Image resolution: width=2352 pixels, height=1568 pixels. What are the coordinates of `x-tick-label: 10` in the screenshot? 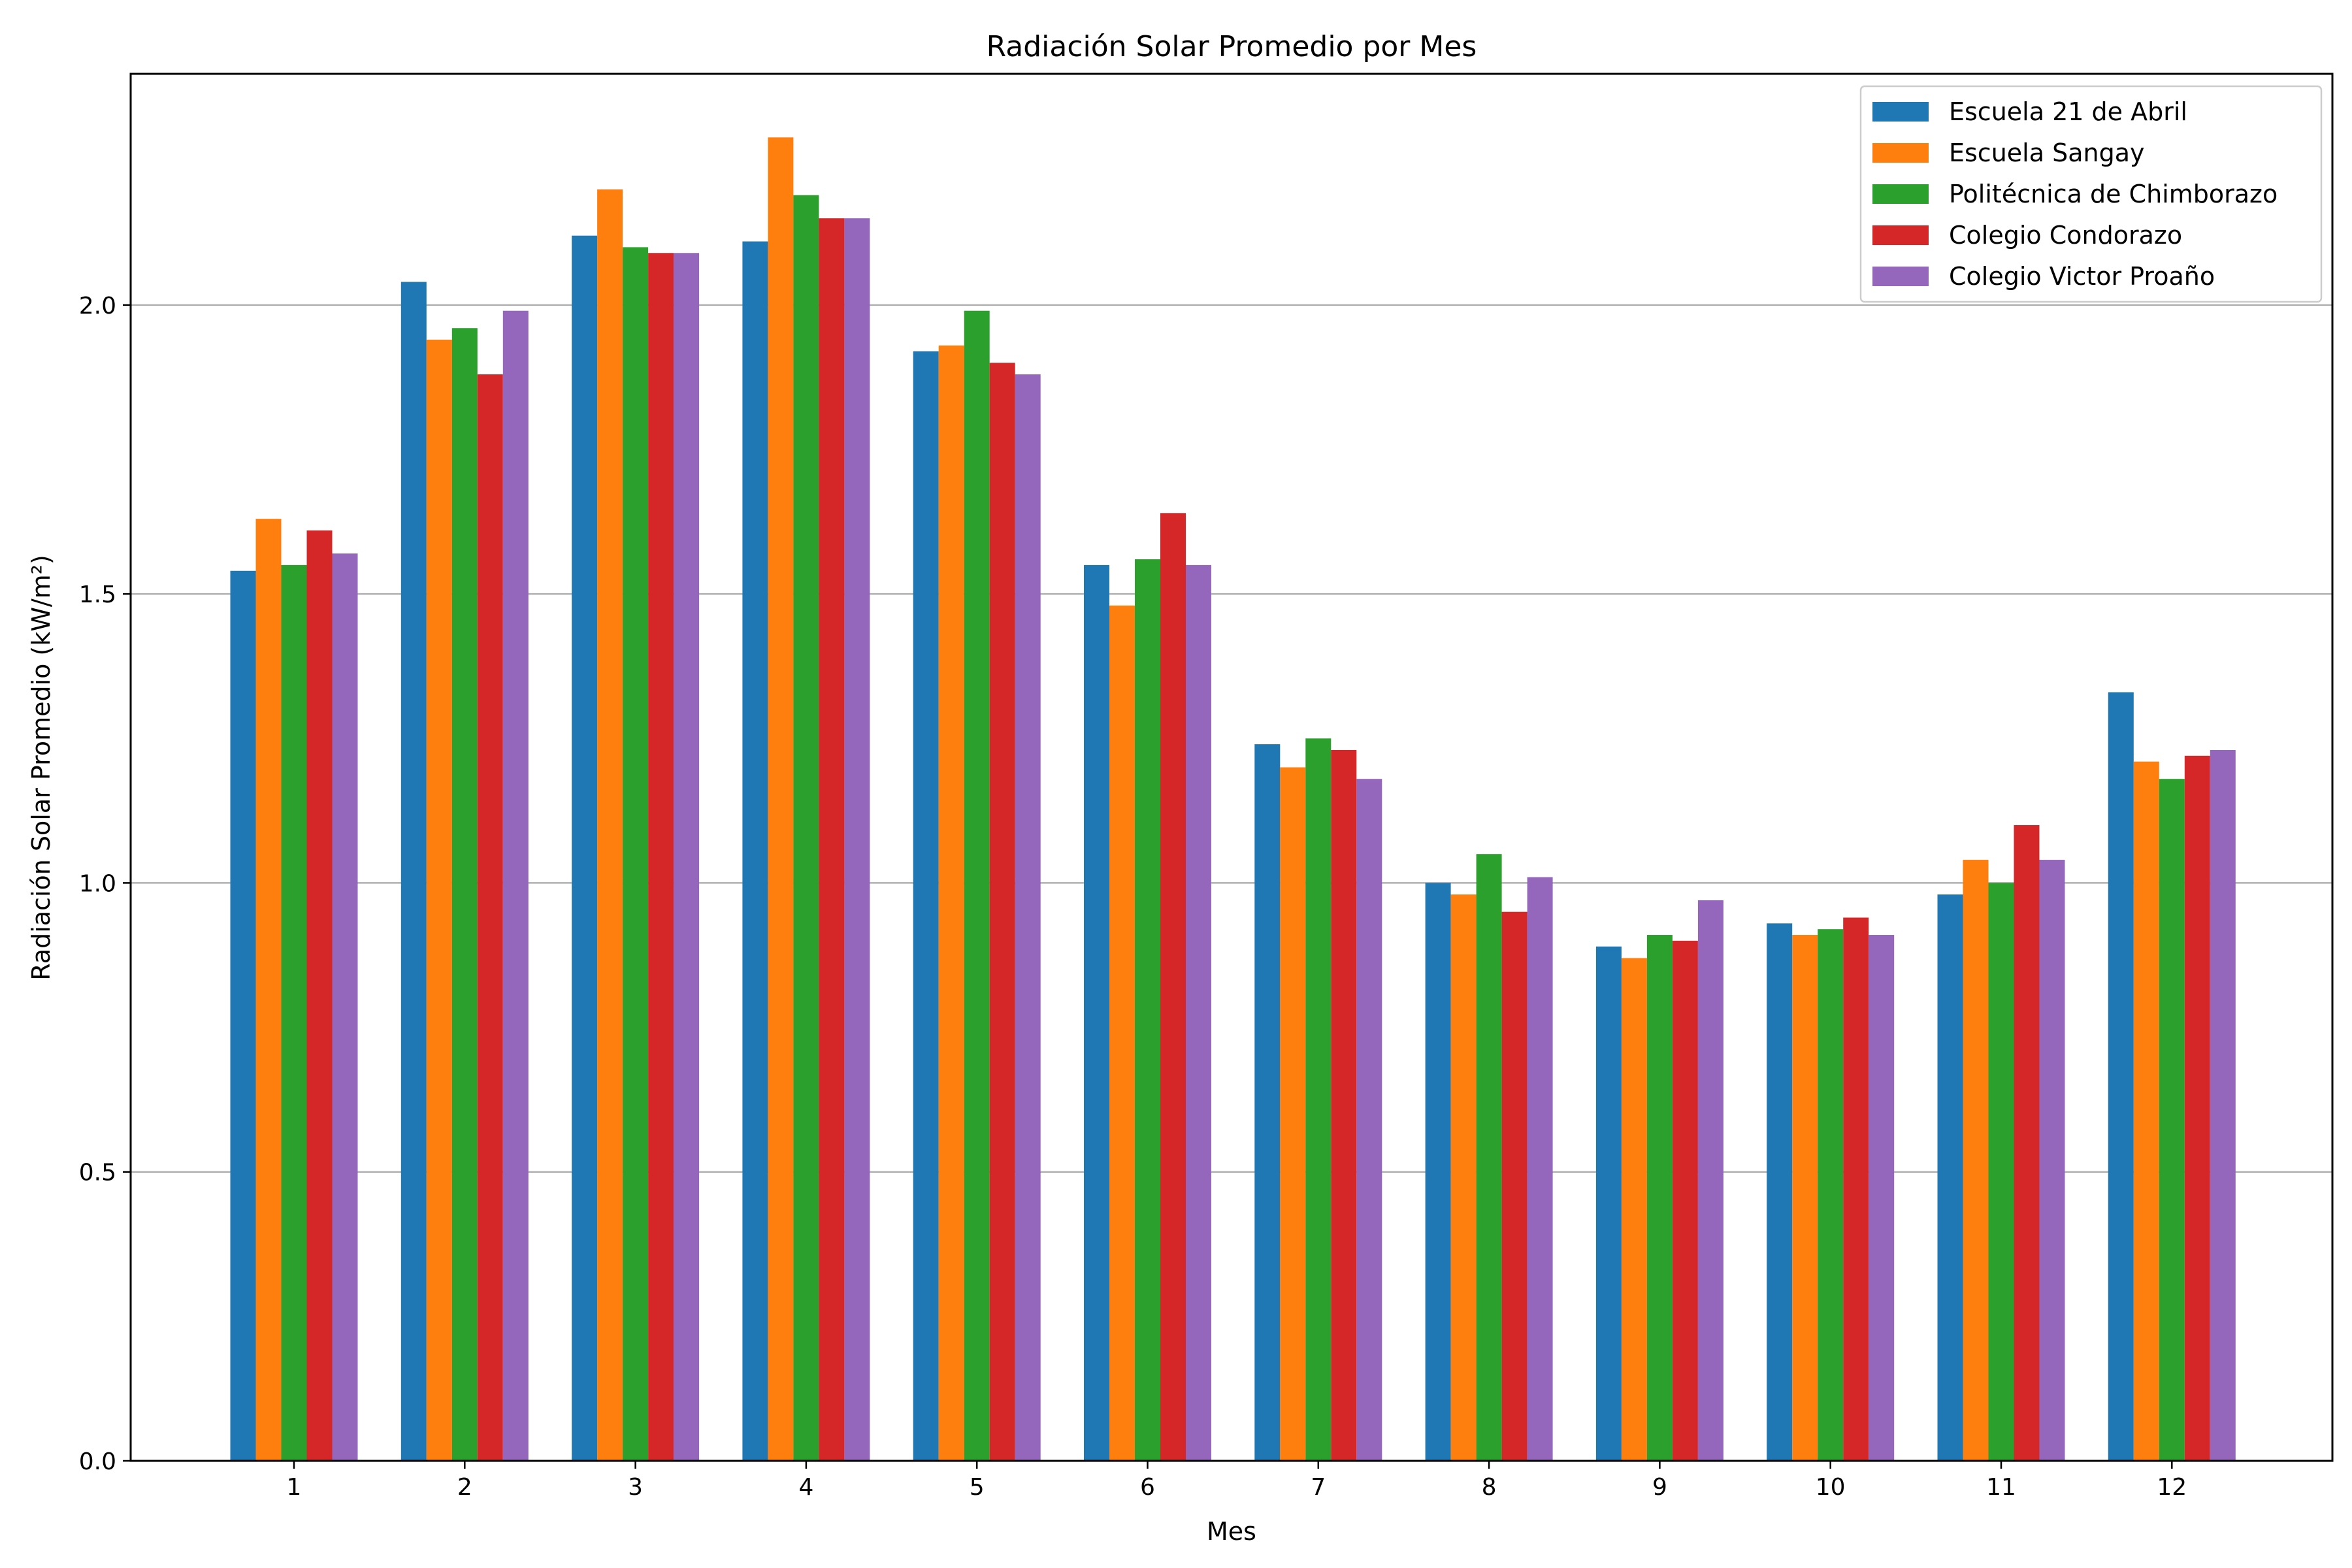 It's located at (1831, 1487).